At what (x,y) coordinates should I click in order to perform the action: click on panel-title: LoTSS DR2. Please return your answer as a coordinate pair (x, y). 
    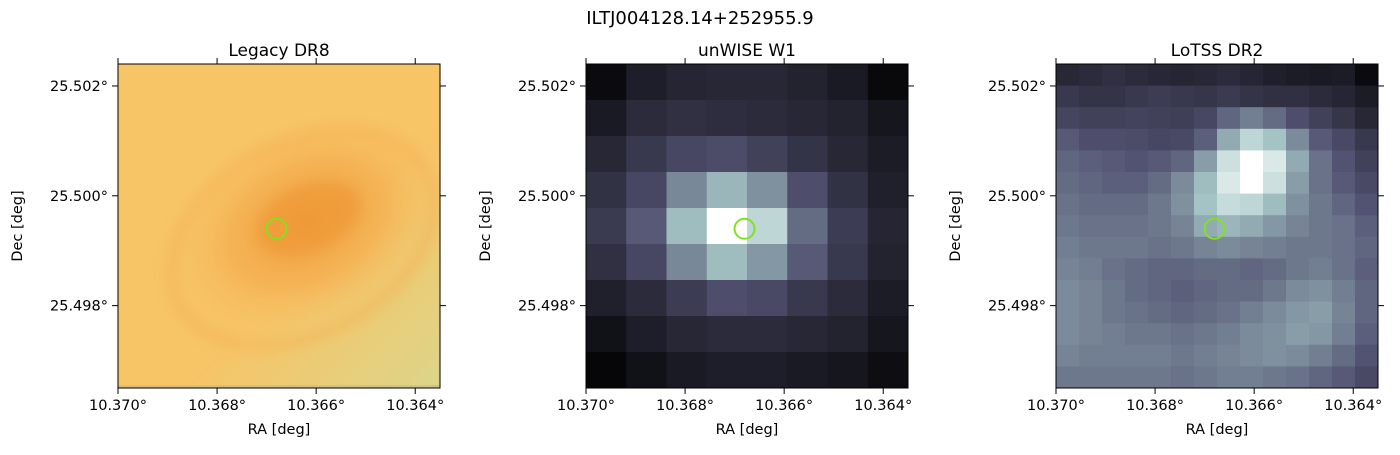
    Looking at the image, I should click on (1217, 51).